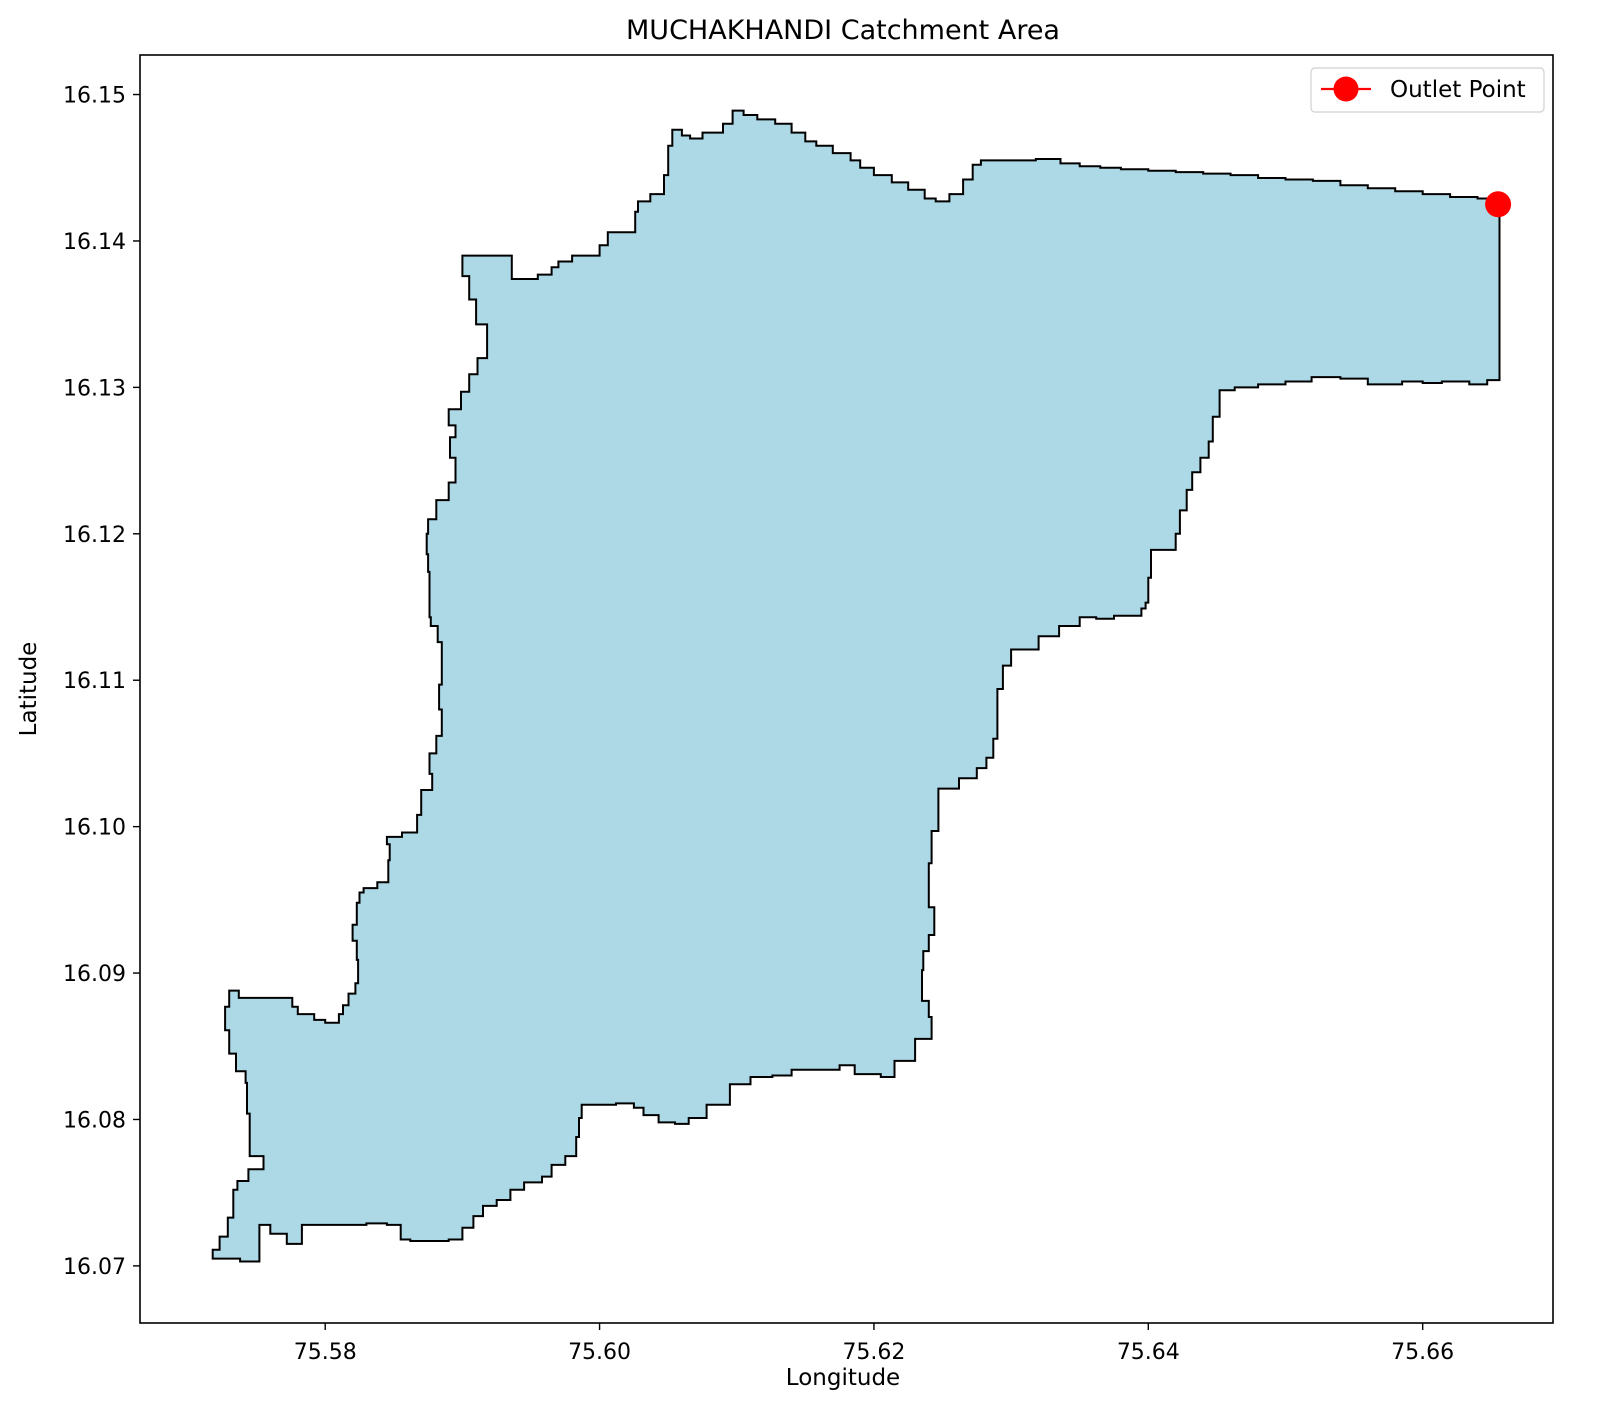  I want to click on legend: Outlet Point, so click(1427, 90).